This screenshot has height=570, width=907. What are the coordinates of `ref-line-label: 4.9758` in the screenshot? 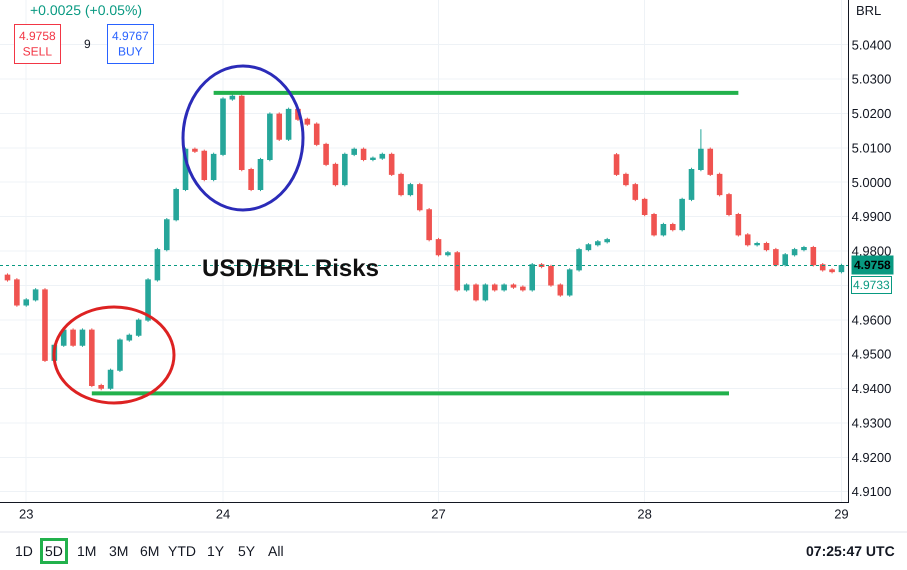 It's located at (873, 265).